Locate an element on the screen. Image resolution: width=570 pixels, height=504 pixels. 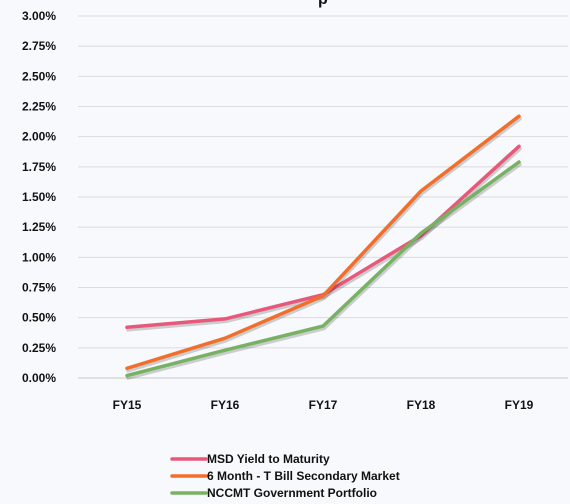
x-tick-label: FY18 is located at coordinates (421, 405).